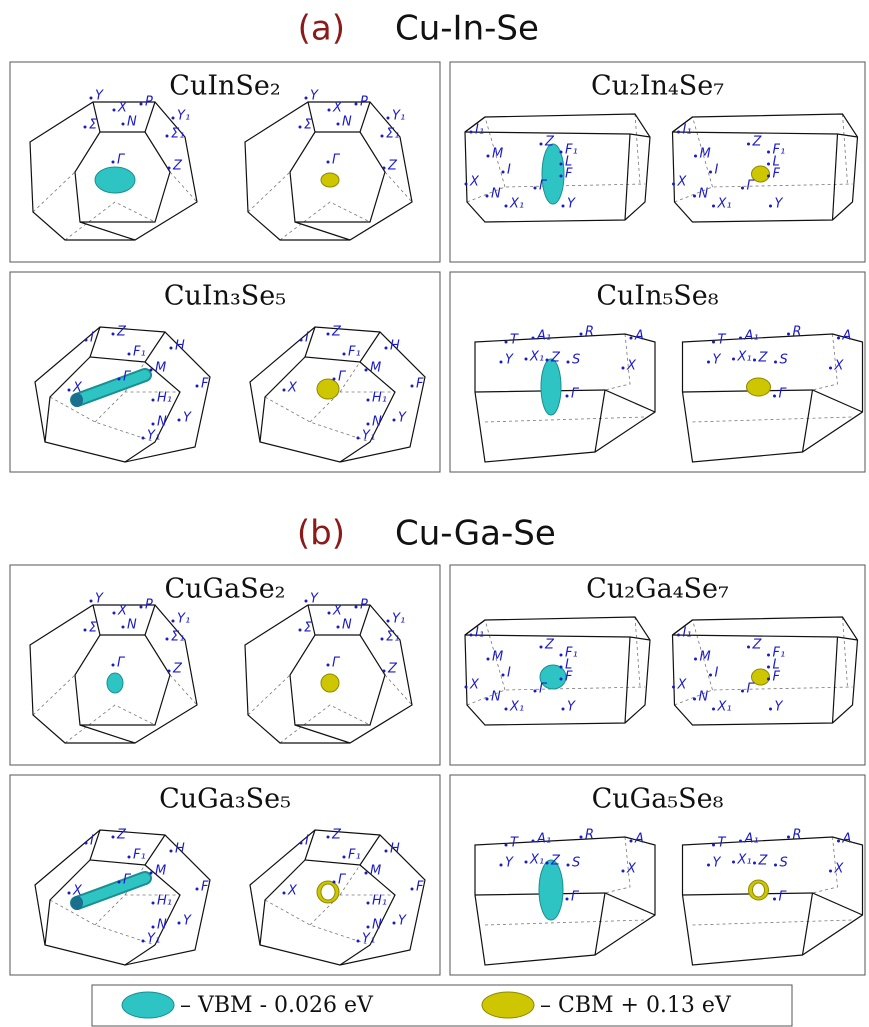 This screenshot has height=1027, width=869. What do you see at coordinates (658, 799) in the screenshot?
I see `panel-title: CuGa₅Se₈` at bounding box center [658, 799].